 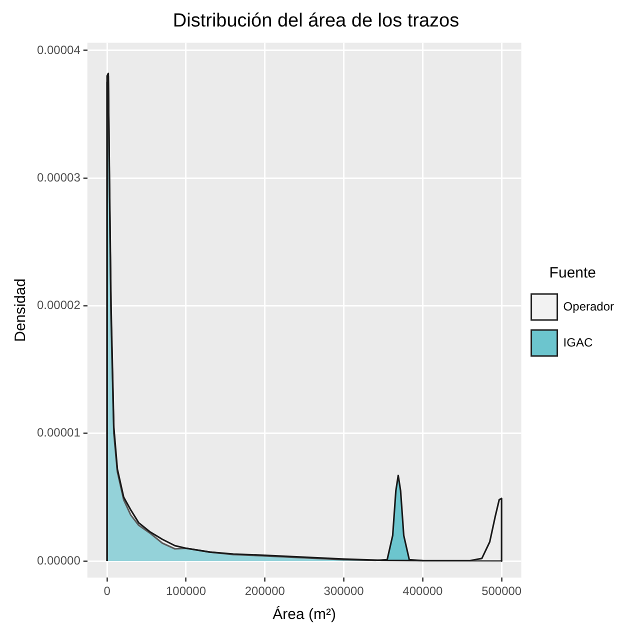 I want to click on y-axis-title: Densidad, so click(x=21, y=310).